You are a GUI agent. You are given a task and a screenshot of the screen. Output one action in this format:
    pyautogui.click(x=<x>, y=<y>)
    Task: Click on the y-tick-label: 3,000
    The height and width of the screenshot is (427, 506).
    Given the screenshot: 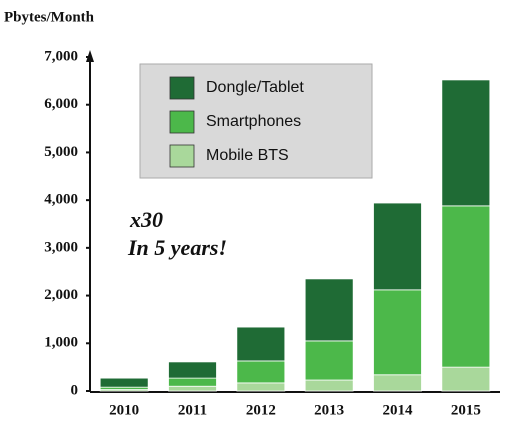 What is the action you would take?
    pyautogui.click(x=61, y=247)
    